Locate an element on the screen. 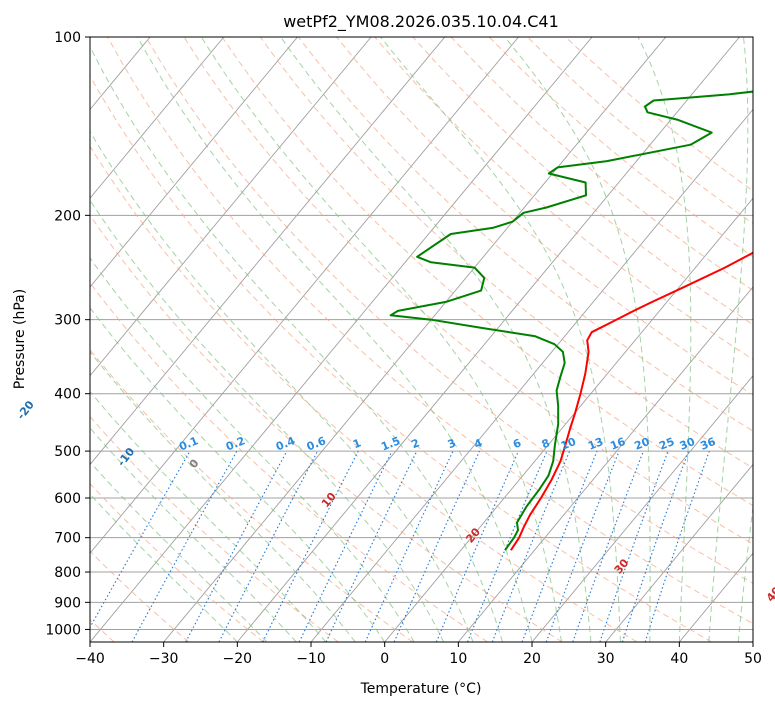  mixing-ratio-label: 1 is located at coordinates (357, 443).